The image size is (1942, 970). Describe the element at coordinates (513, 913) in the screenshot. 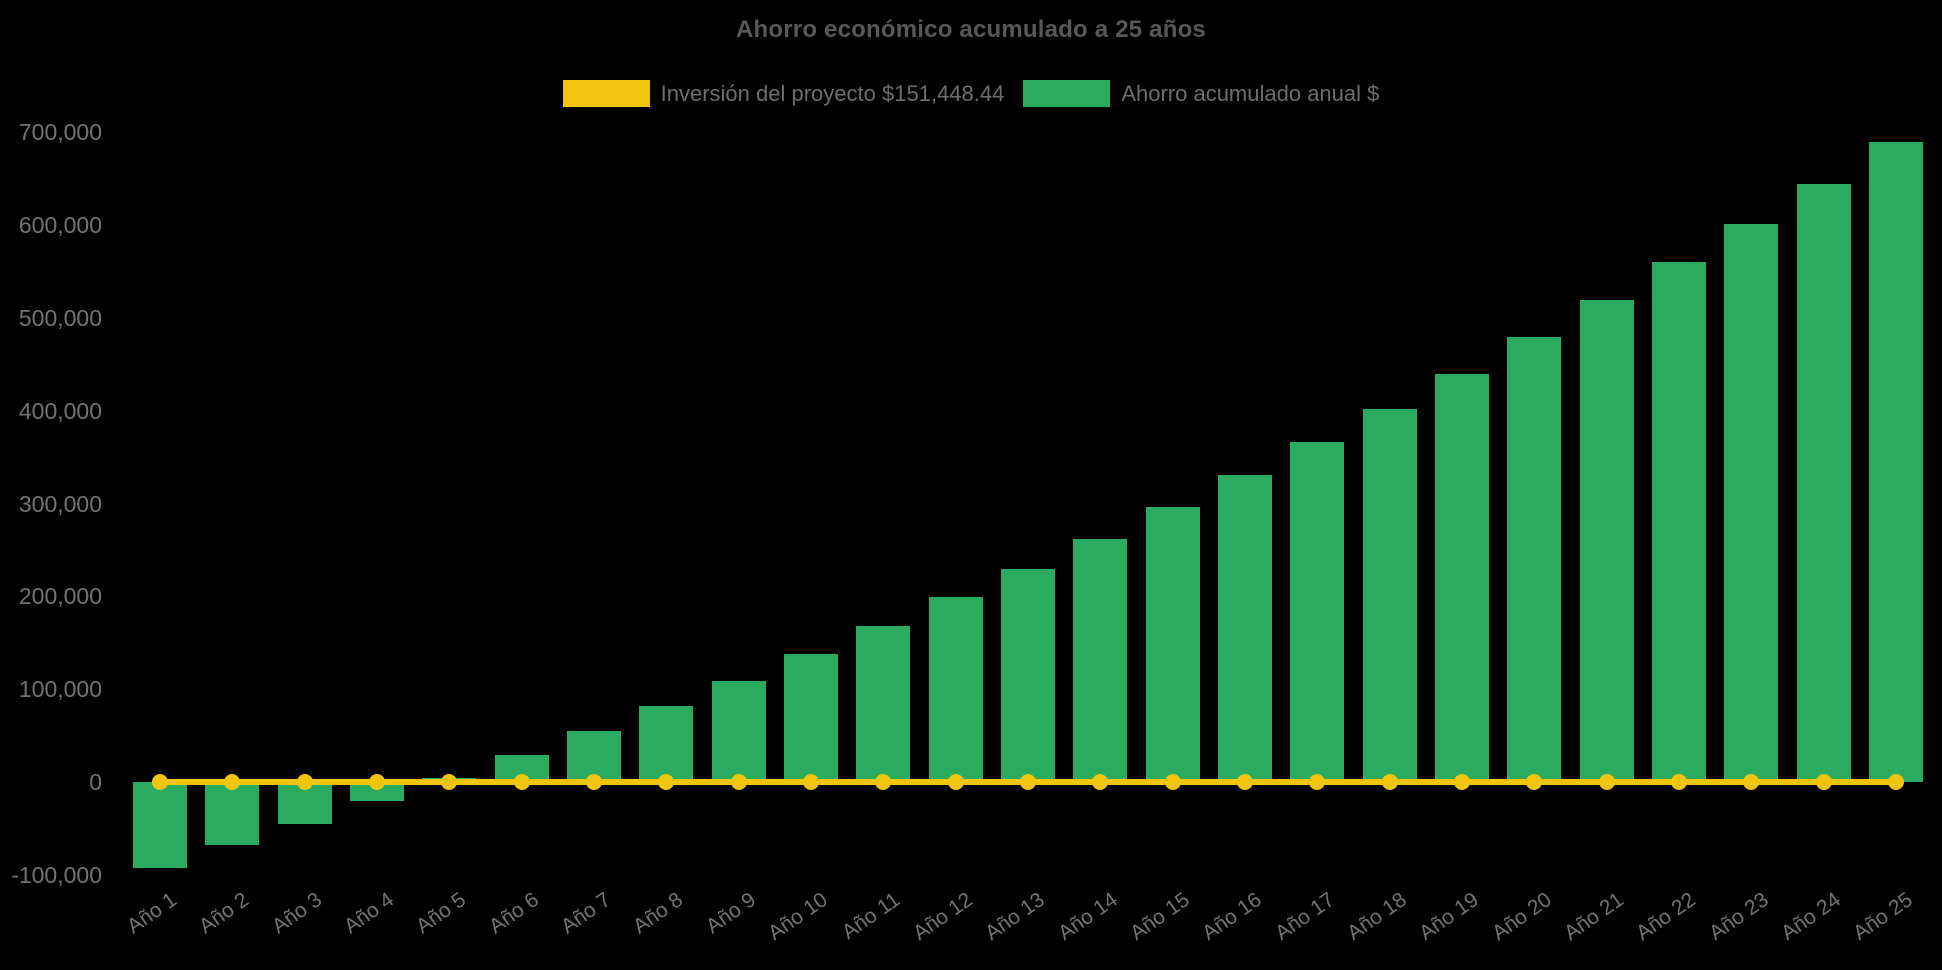

I see `x-axis-label-ano-6: Año 6` at that location.